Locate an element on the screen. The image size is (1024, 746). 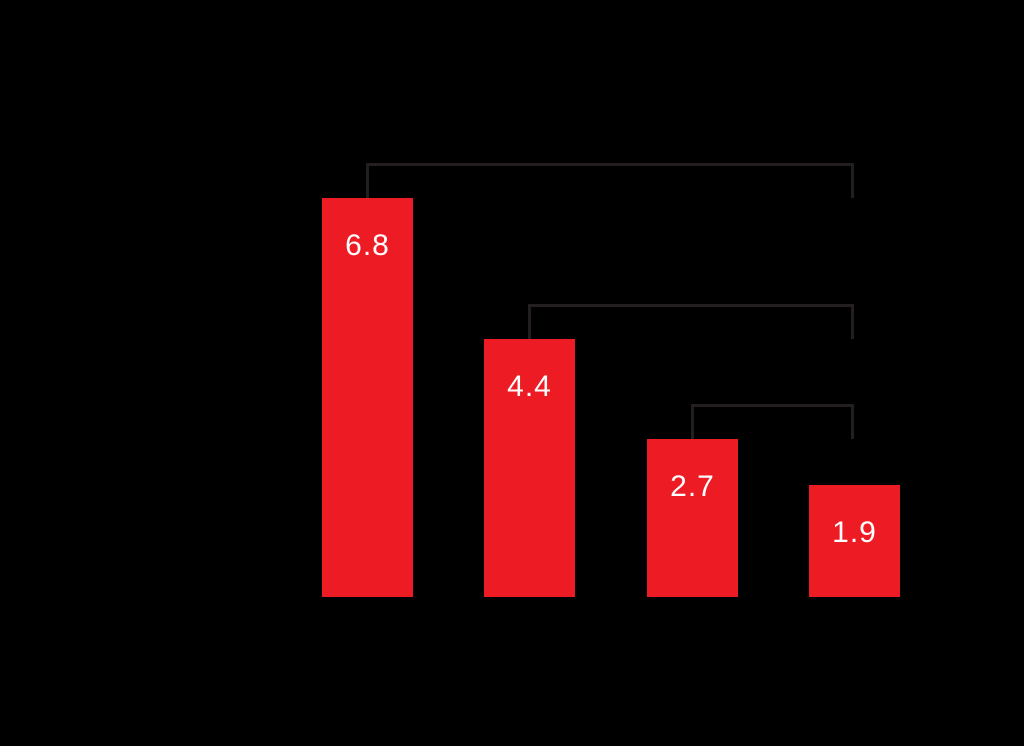
bar: 1.9 is located at coordinates (854, 541).